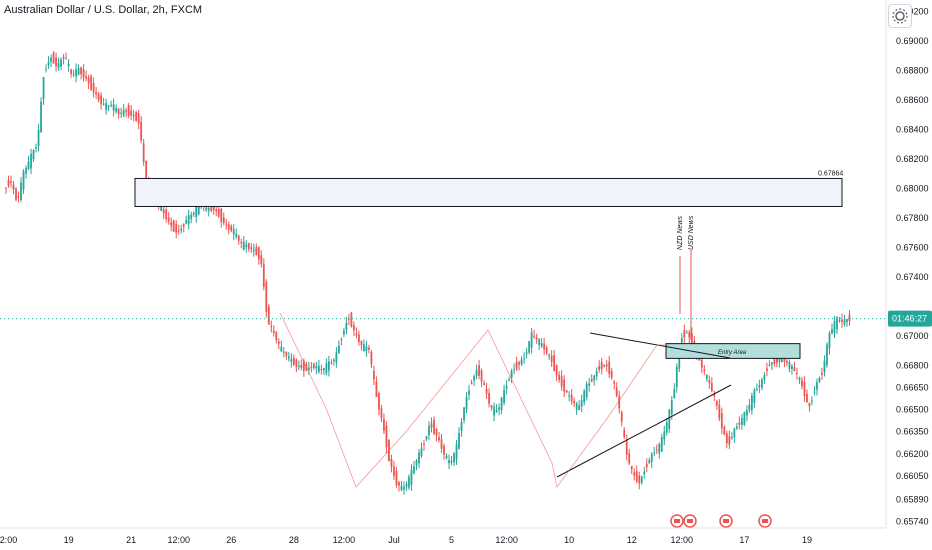 This screenshot has height=550, width=932. What do you see at coordinates (912, 432) in the screenshot?
I see `price-tick-label: 0.66350` at bounding box center [912, 432].